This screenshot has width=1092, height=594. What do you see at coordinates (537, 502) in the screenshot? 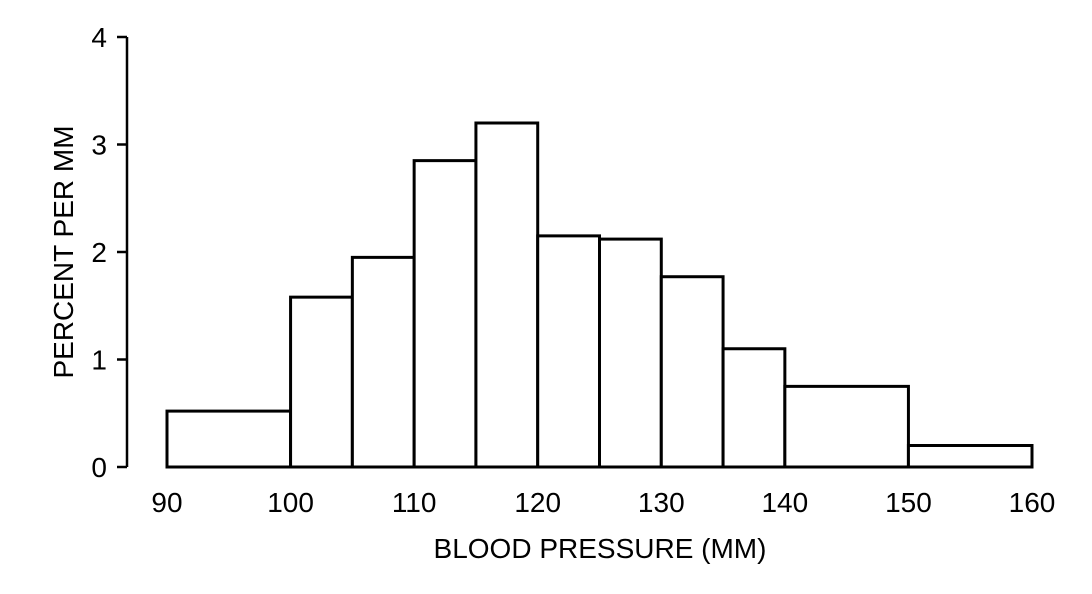
I see `x-tick-label: 120` at bounding box center [537, 502].